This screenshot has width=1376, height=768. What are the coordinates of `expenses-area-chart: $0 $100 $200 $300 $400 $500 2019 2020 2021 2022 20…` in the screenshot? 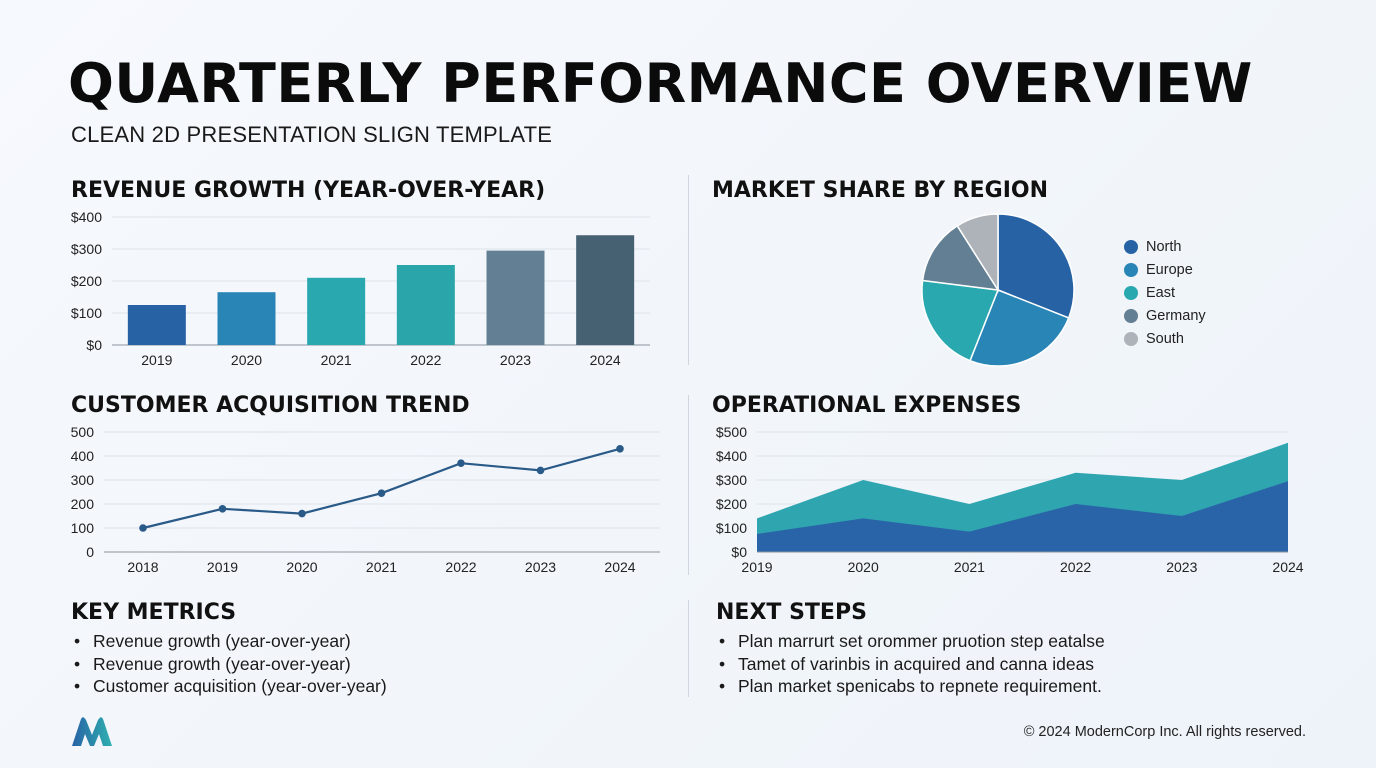 It's located at (1010, 499).